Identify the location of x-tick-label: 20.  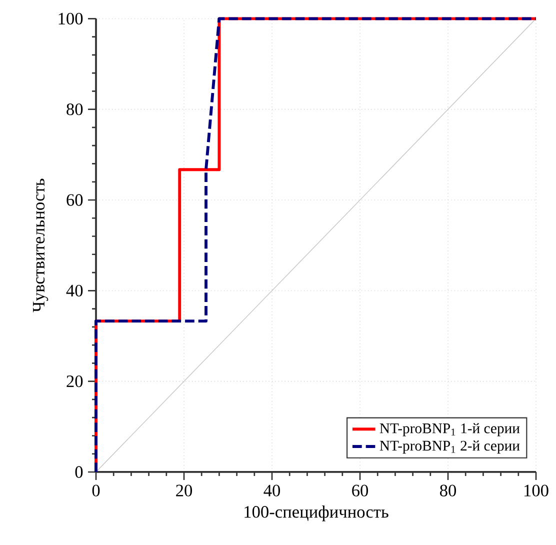
(184, 490).